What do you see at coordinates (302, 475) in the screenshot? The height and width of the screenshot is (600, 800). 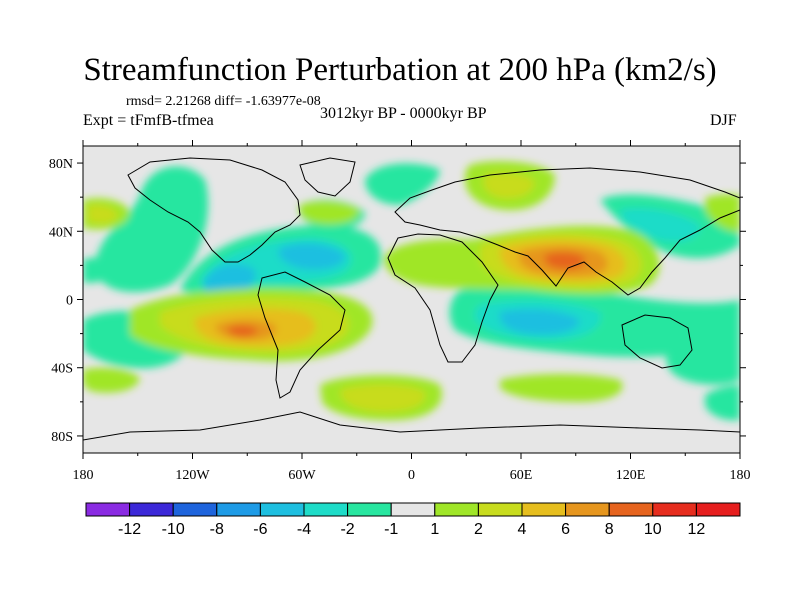 I see `lon-label: 60W` at bounding box center [302, 475].